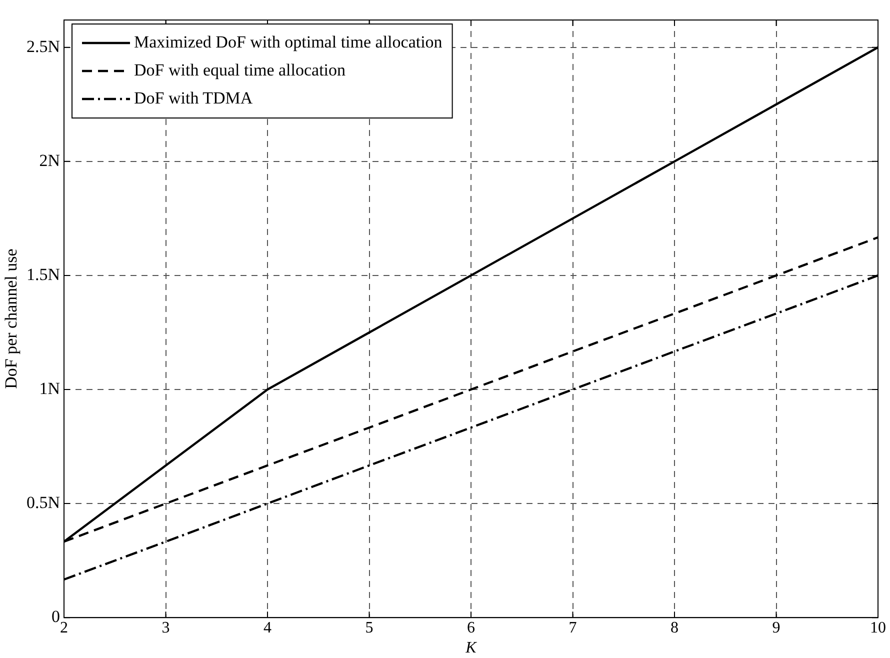 The height and width of the screenshot is (658, 890). Describe the element at coordinates (49, 160) in the screenshot. I see `y-tick-label: 2N` at that location.